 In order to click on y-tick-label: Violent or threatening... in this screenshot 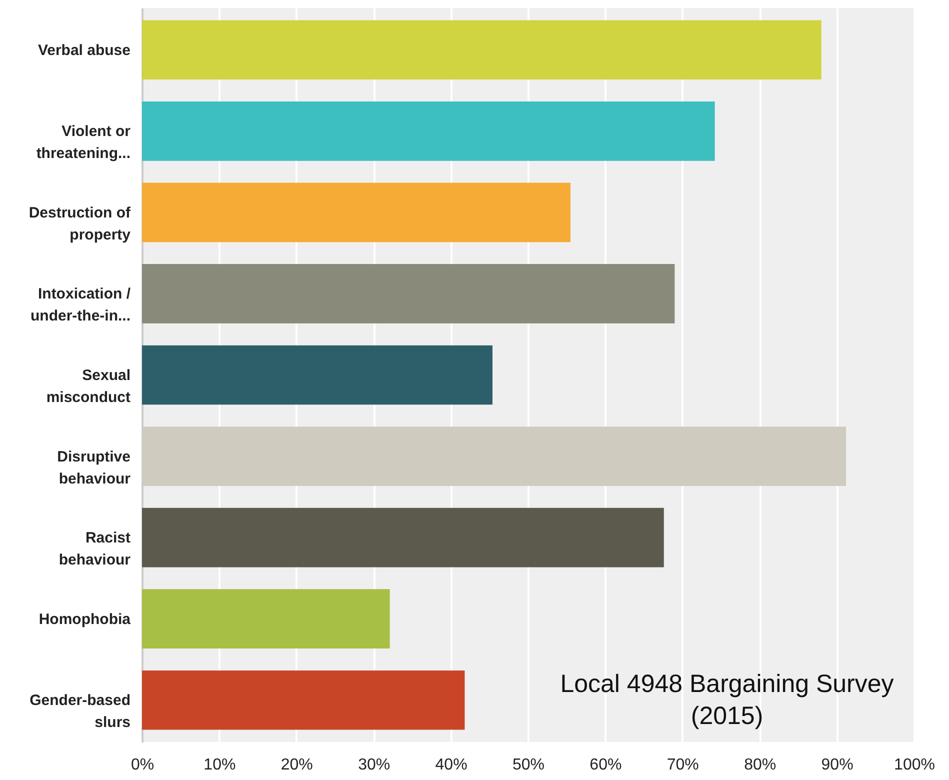, I will do `click(83, 142)`.